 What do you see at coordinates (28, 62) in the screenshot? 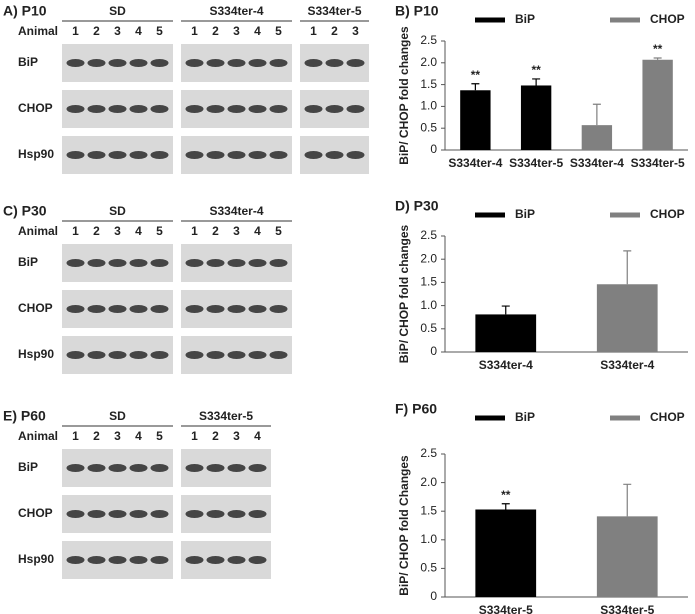
I see `row-label: BiP` at bounding box center [28, 62].